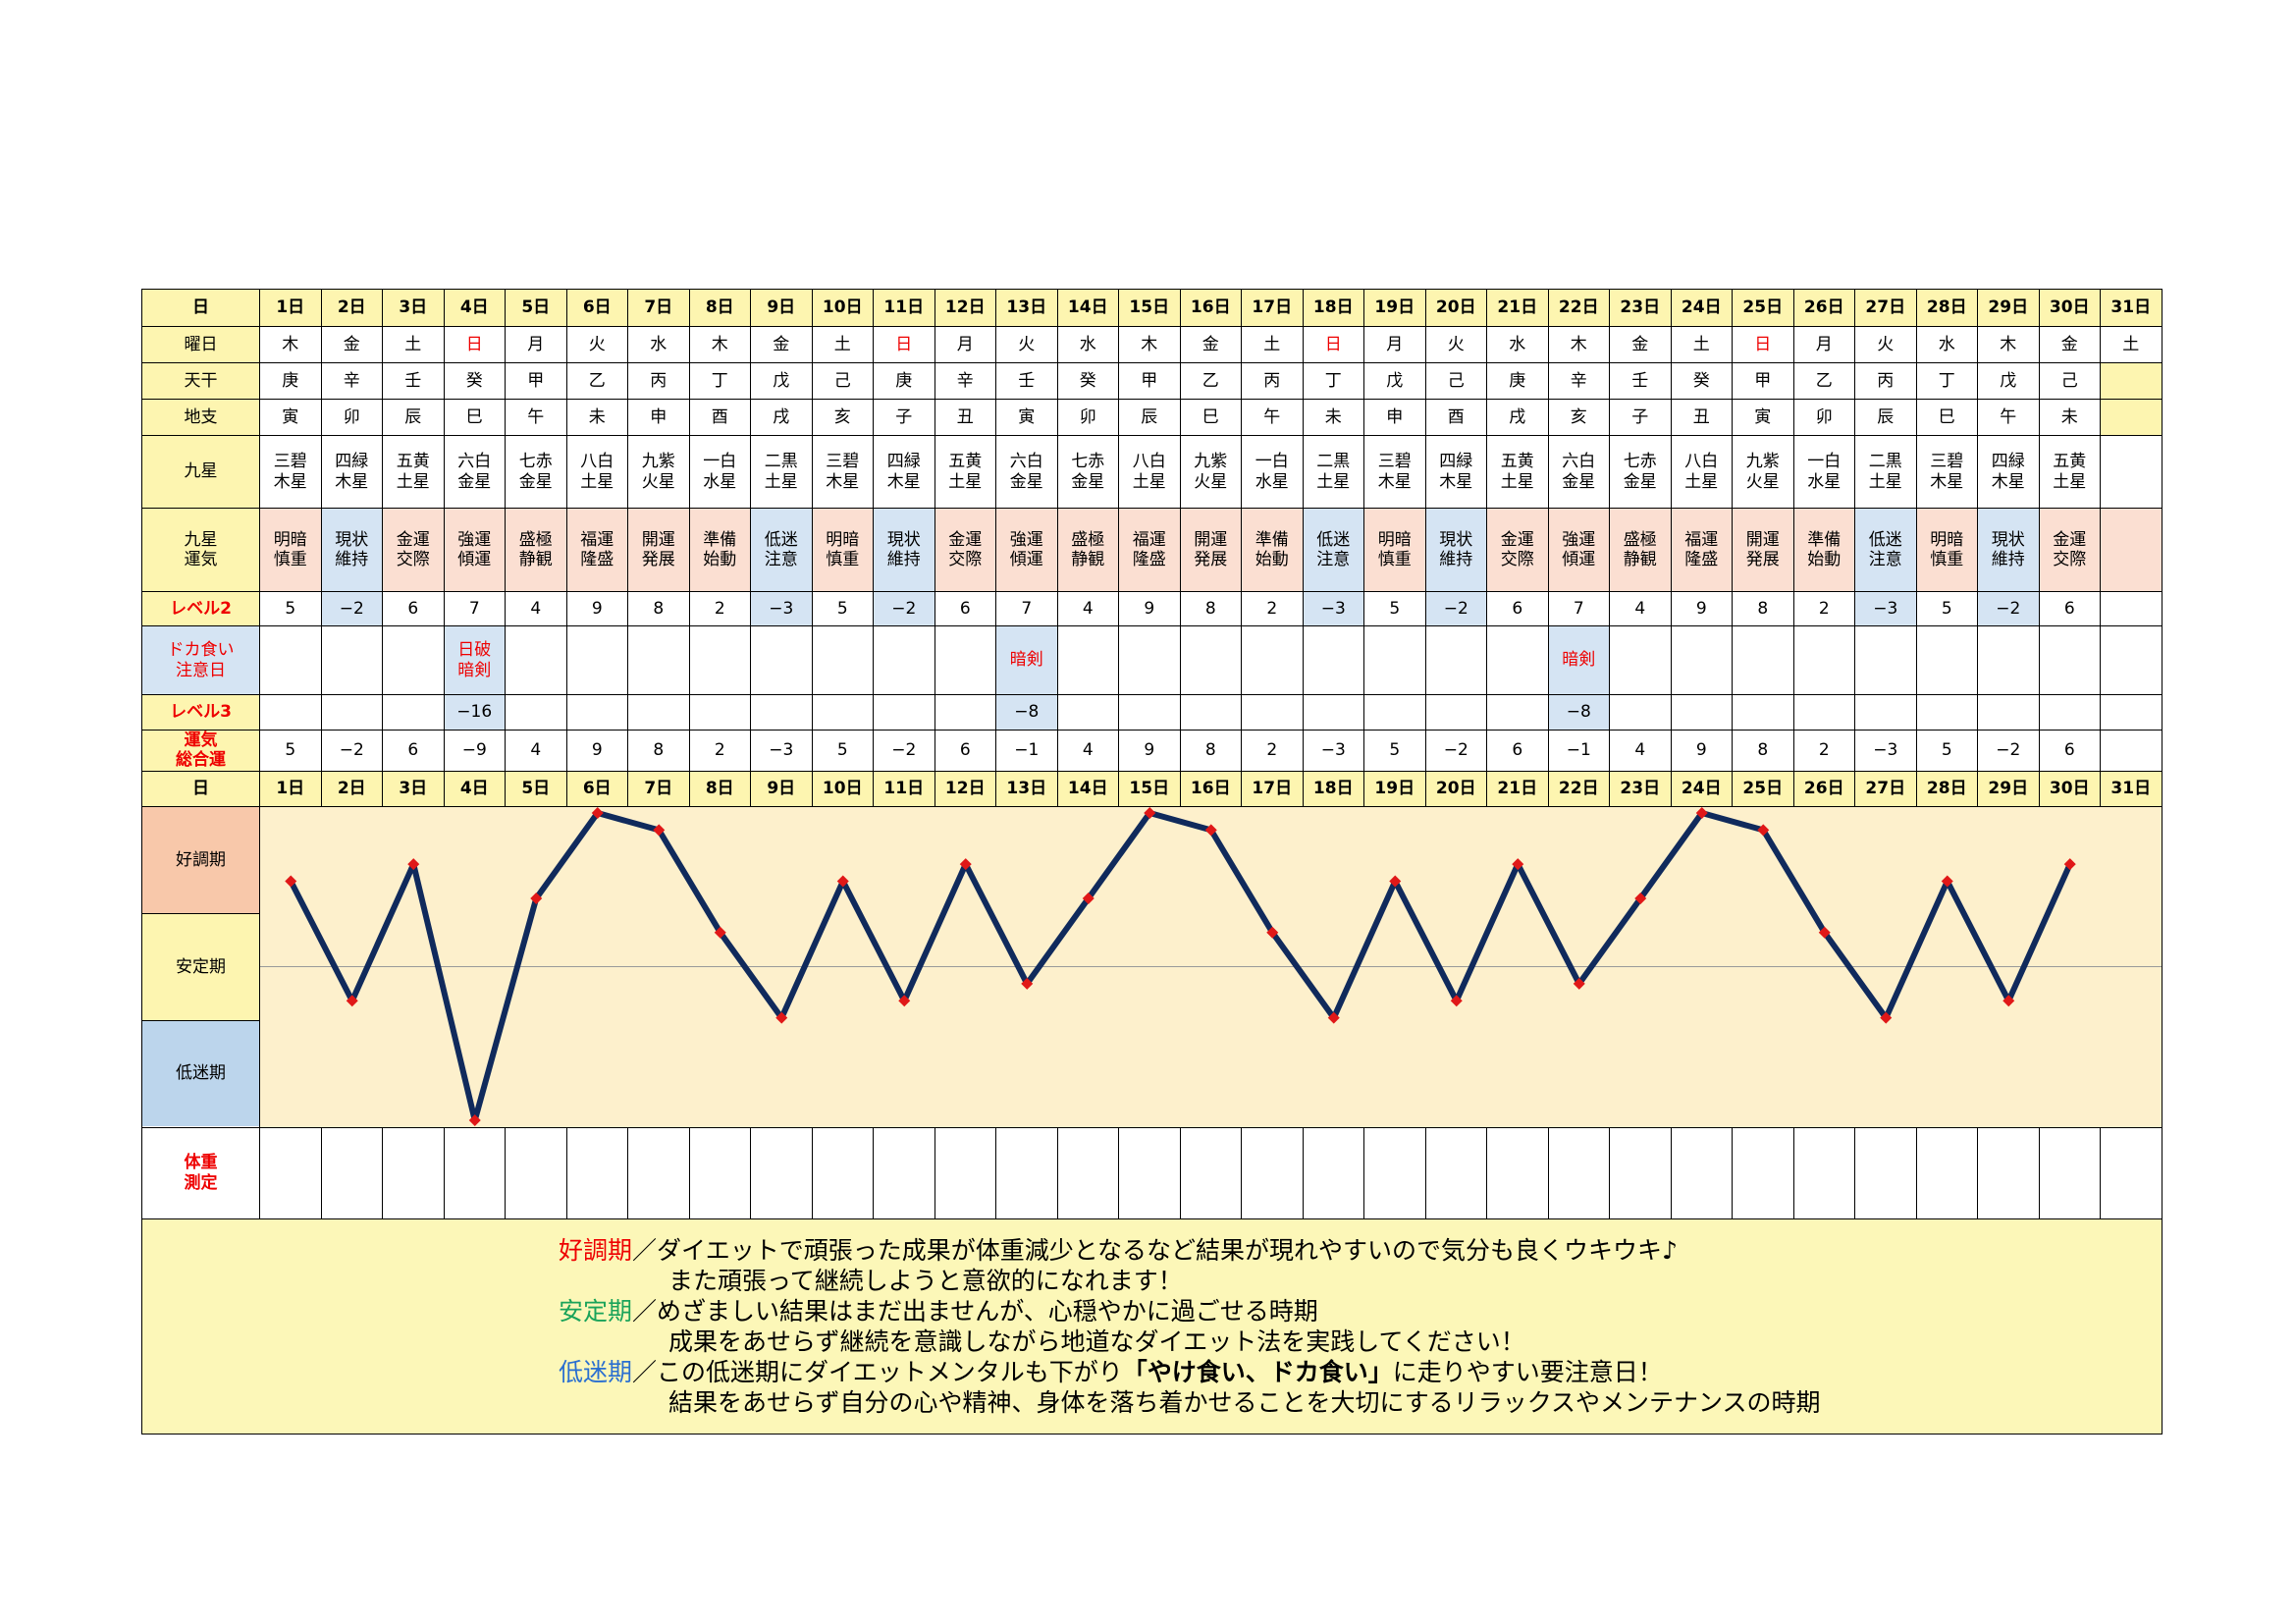  What do you see at coordinates (200, 788) in the screenshot?
I see `day2-label: 日` at bounding box center [200, 788].